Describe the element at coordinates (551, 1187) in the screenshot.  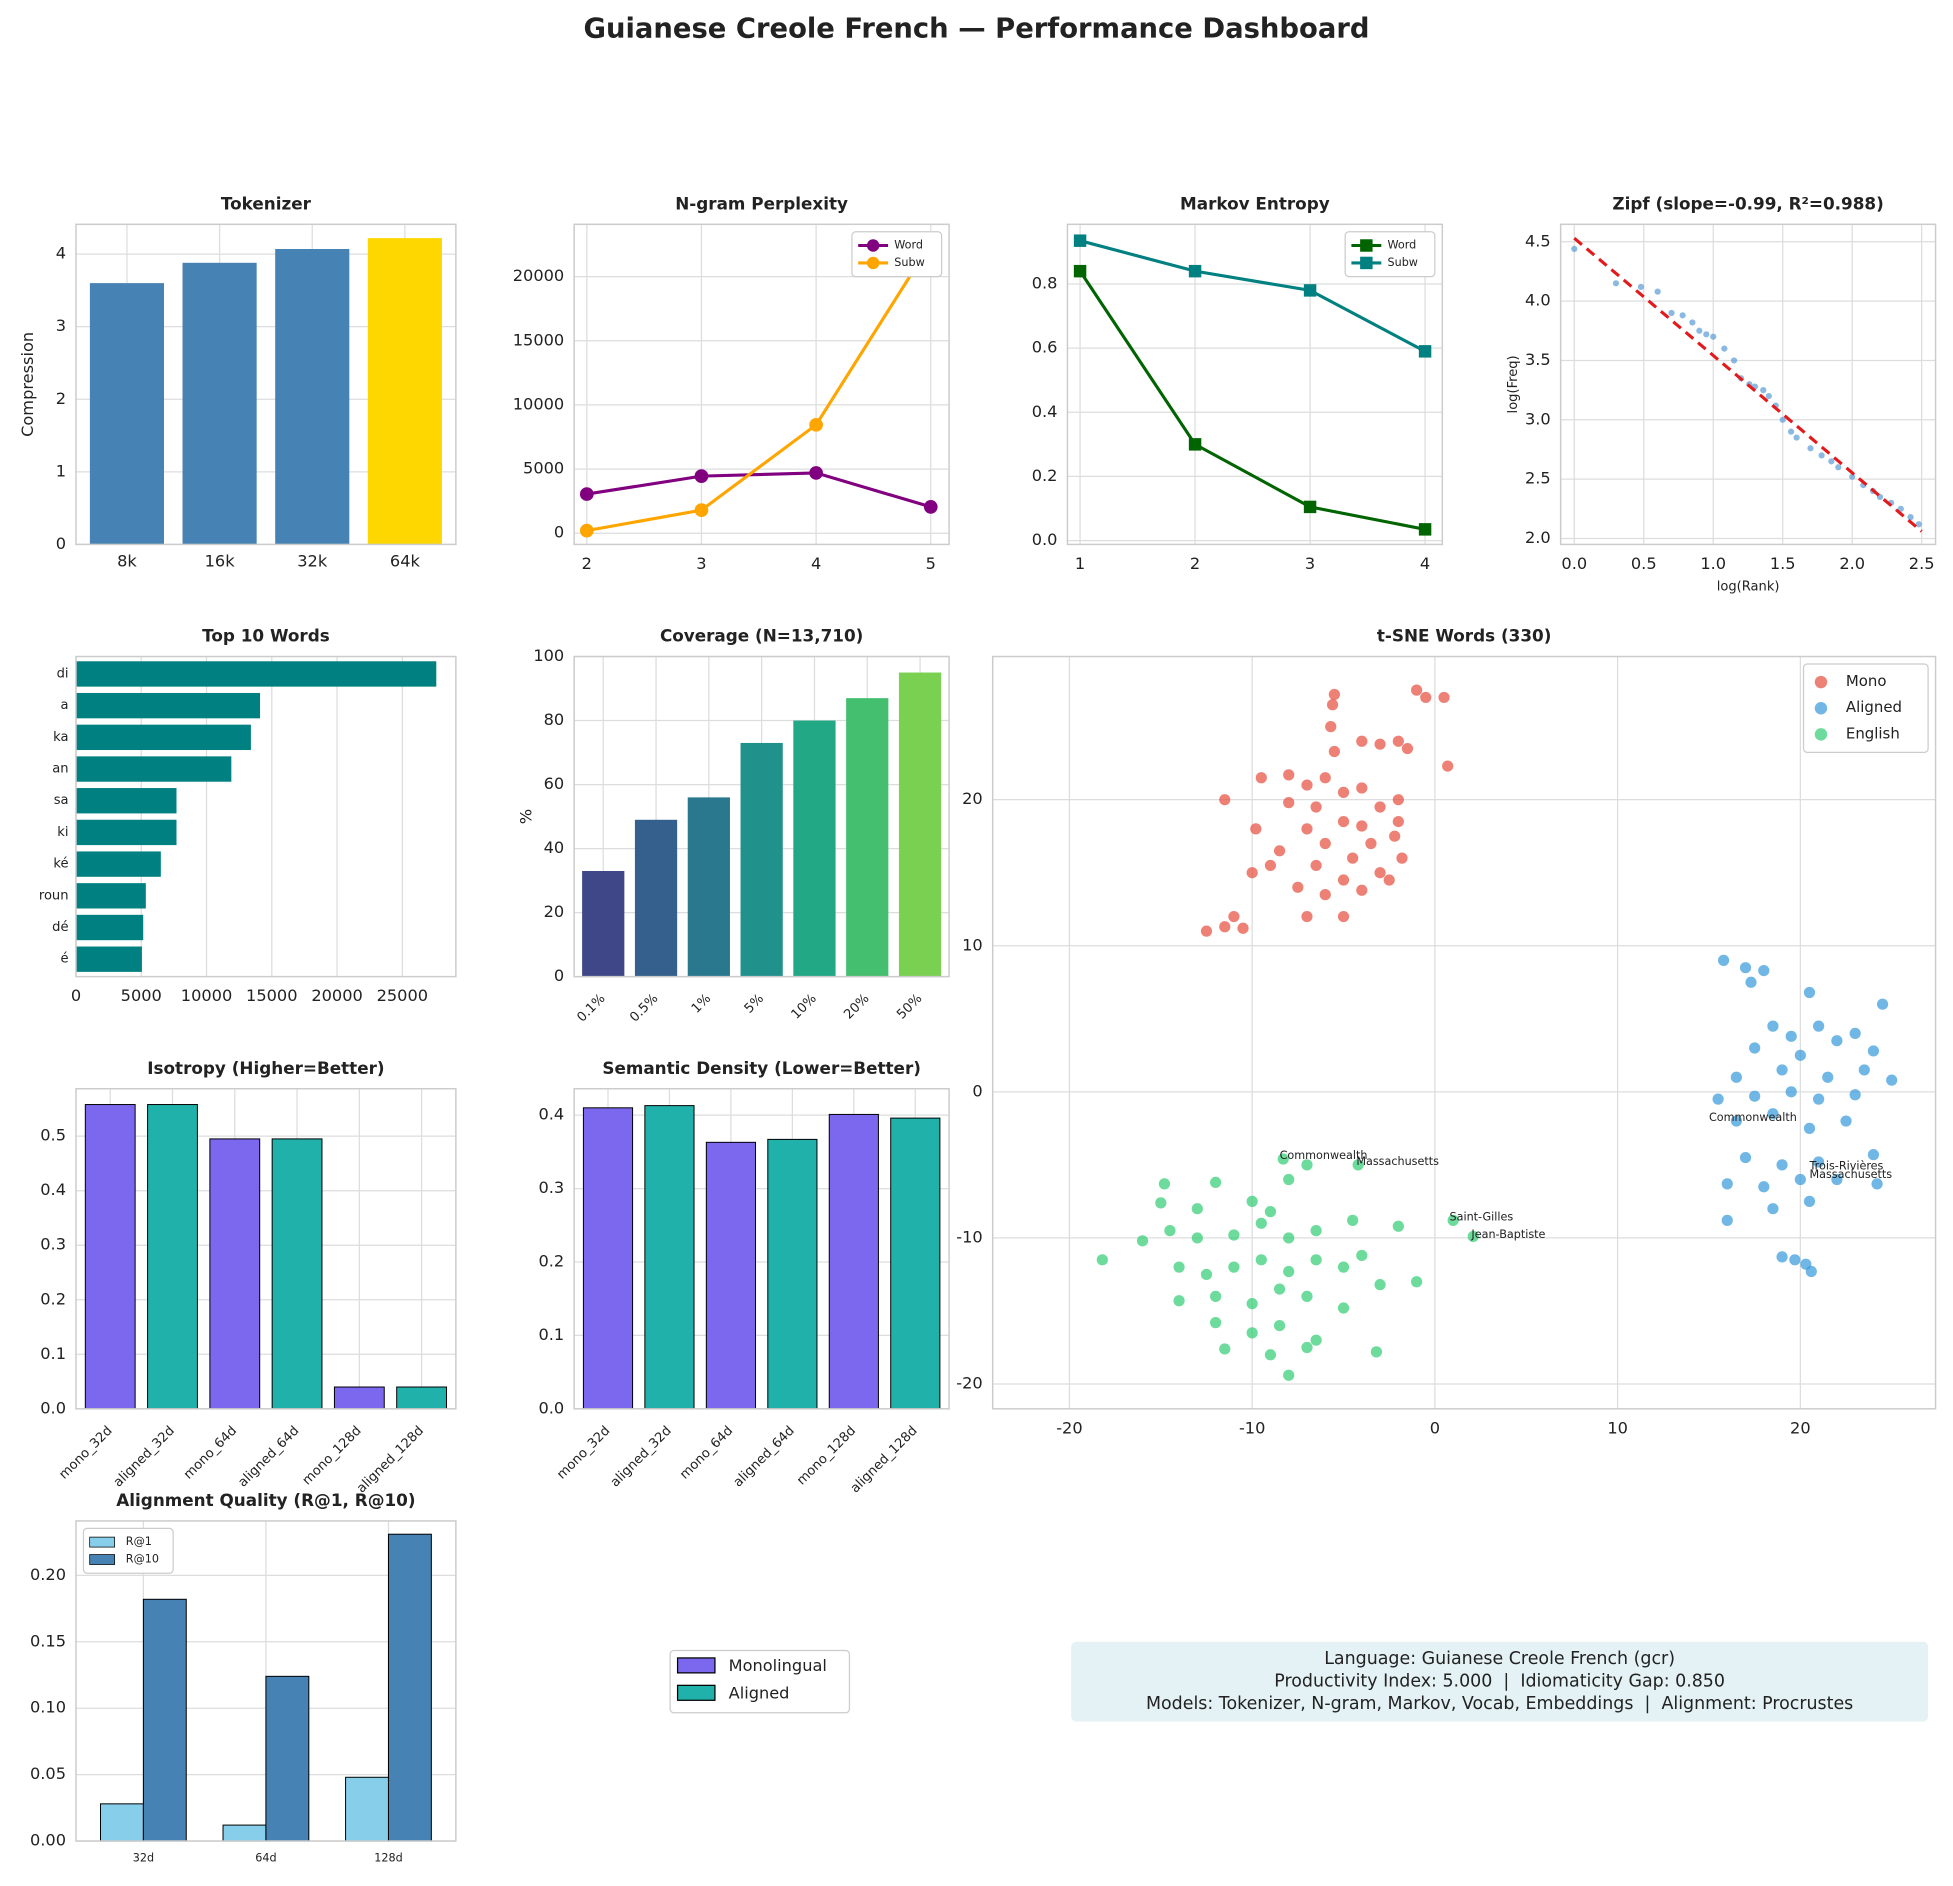
I see `y-tick-label: 0.3` at that location.